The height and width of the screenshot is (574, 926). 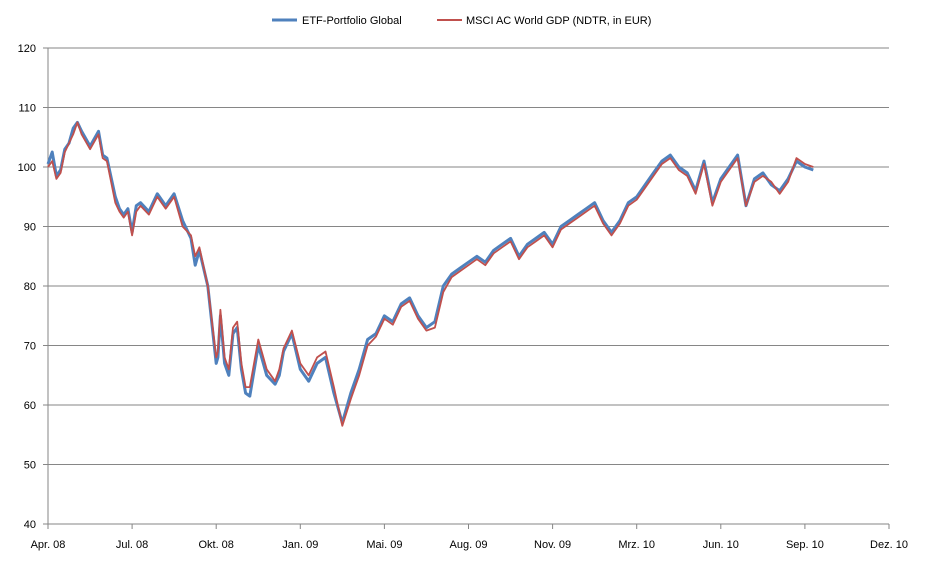 I want to click on x-tick-label: Dez. 10, so click(x=889, y=545).